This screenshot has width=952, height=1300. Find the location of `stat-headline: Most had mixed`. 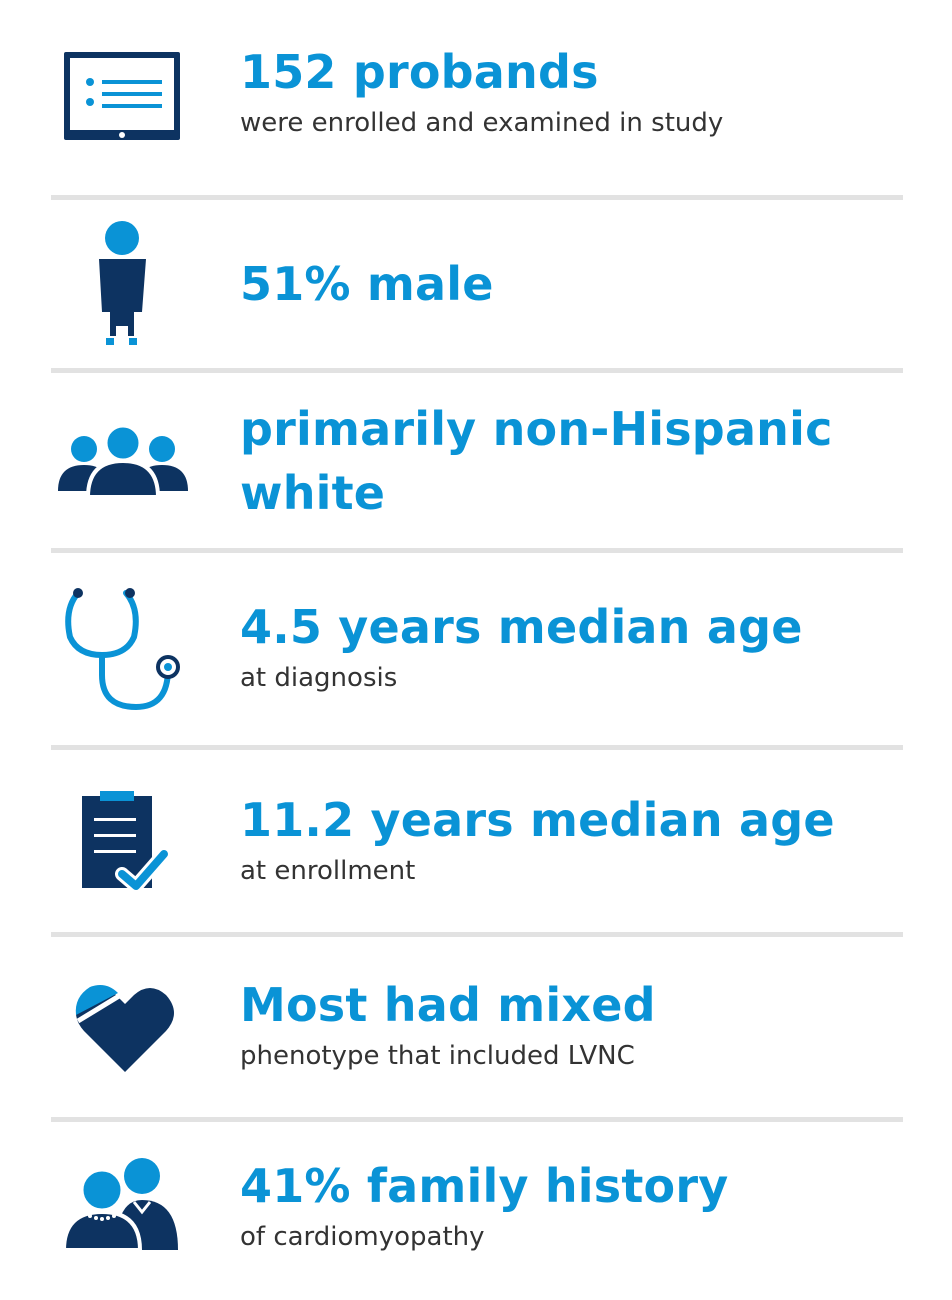

stat-headline: Most had mixed is located at coordinates (448, 1005).